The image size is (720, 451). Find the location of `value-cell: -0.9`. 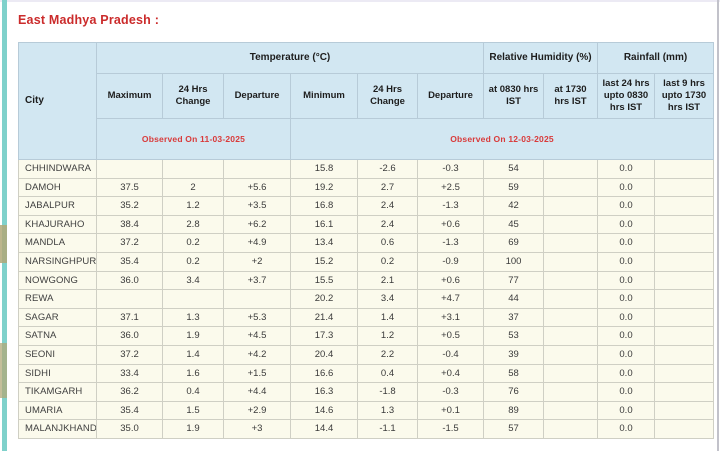

value-cell: -0.9 is located at coordinates (450, 261).